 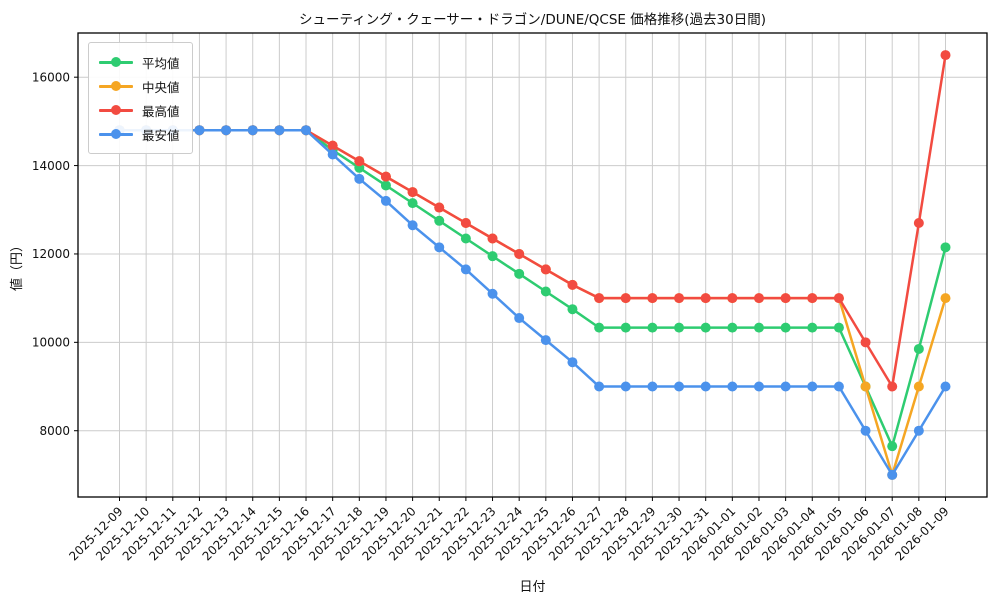 I want to click on max-line-swatch, so click(x=116, y=110).